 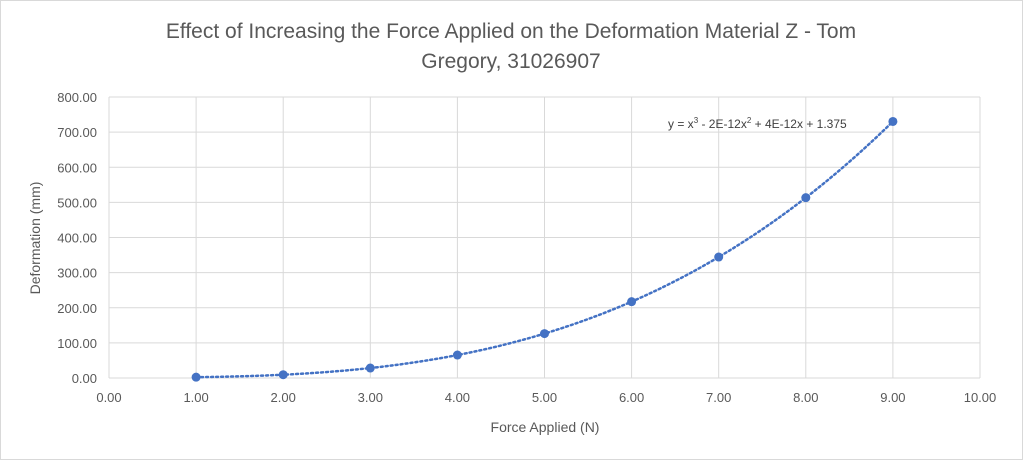 What do you see at coordinates (545, 427) in the screenshot?
I see `x-axis-label: Force Applied (N)` at bounding box center [545, 427].